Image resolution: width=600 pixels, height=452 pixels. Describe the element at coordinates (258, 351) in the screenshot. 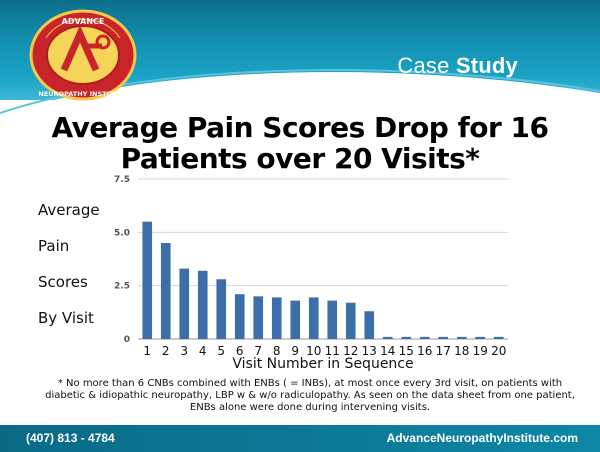

I see `x-tick-label: 7` at that location.